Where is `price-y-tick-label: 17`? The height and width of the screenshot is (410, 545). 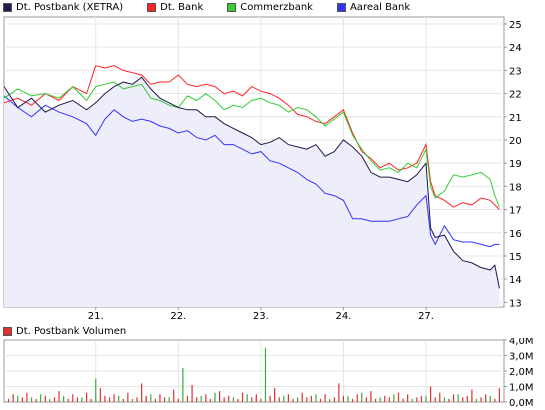
price-y-tick-label: 17 is located at coordinates (515, 211).